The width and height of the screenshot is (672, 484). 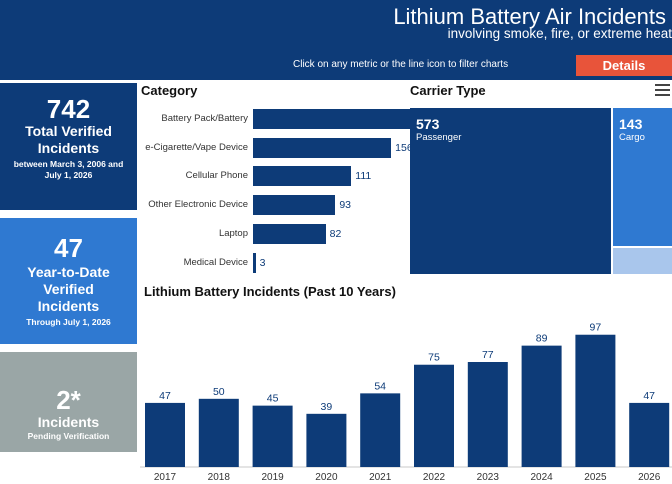 I want to click on kpi-sublabel: Pending Verification, so click(x=68, y=436).